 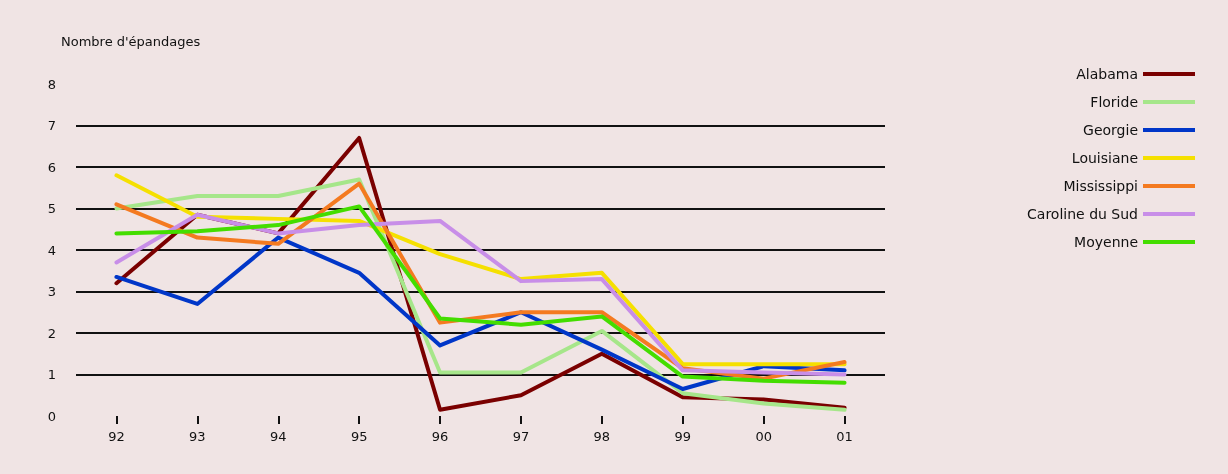 I want to click on y-tick-label: 8, so click(x=51, y=84).